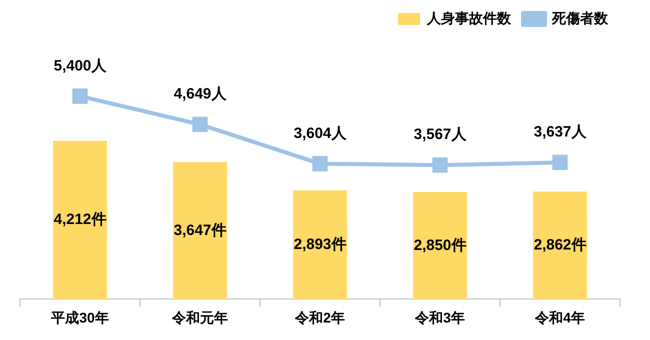 This screenshot has width=650, height=340. What do you see at coordinates (321, 133) in the screenshot?
I see `data-label: 3,604人` at bounding box center [321, 133].